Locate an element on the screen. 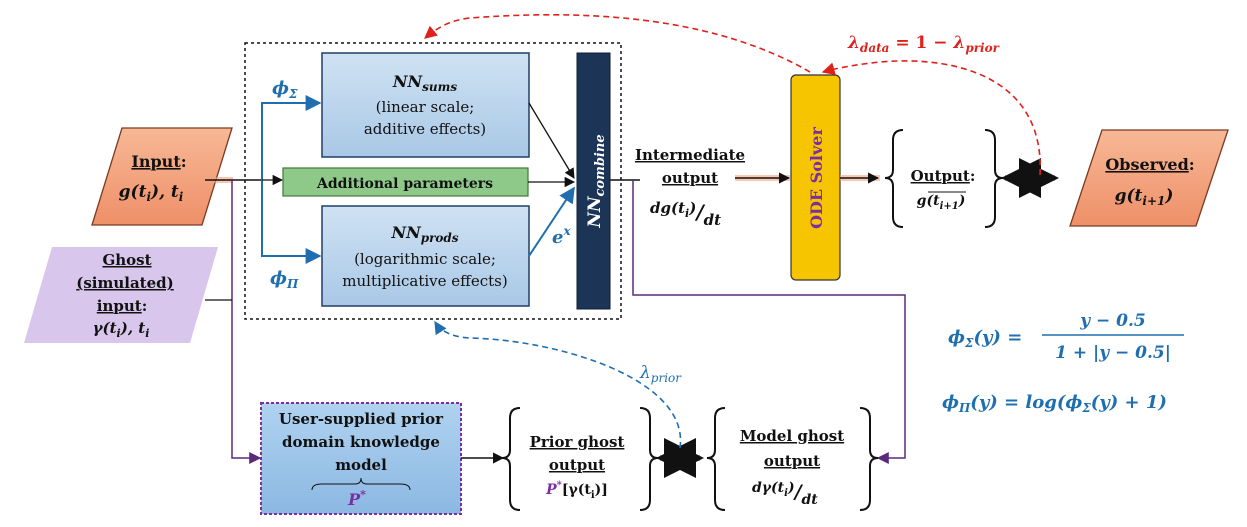  model-ghost-right-brace is located at coordinates (869, 459).